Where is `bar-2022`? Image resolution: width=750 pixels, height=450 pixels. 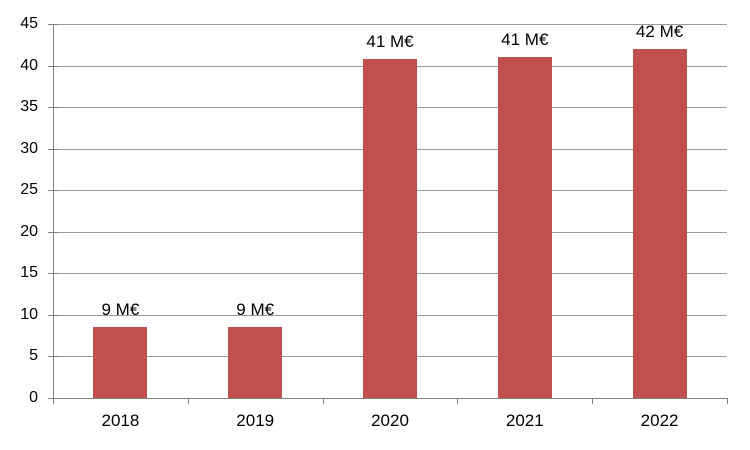 bar-2022 is located at coordinates (659, 223).